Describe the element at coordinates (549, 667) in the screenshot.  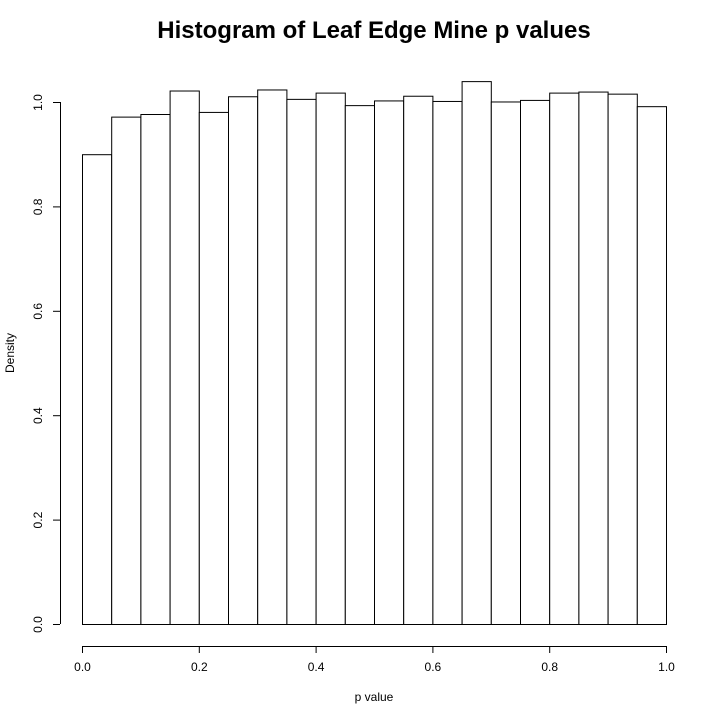
I see `x-tick-label: 0.8` at that location.